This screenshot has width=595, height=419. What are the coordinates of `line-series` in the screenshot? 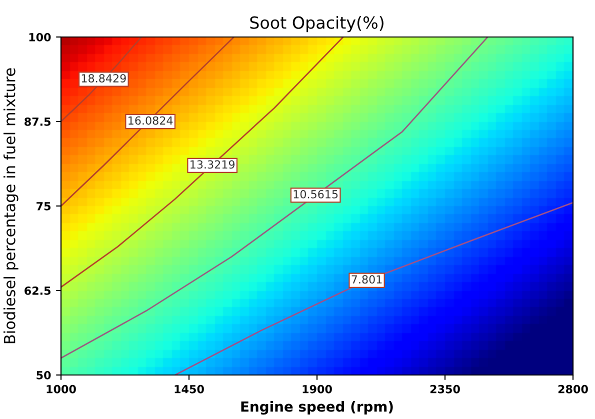 It's located at (148, 122).